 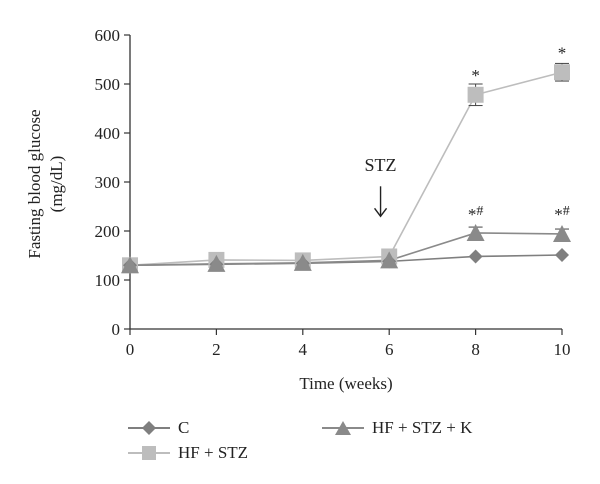 What do you see at coordinates (108, 133) in the screenshot?
I see `y-tick-label: 400` at bounding box center [108, 133].